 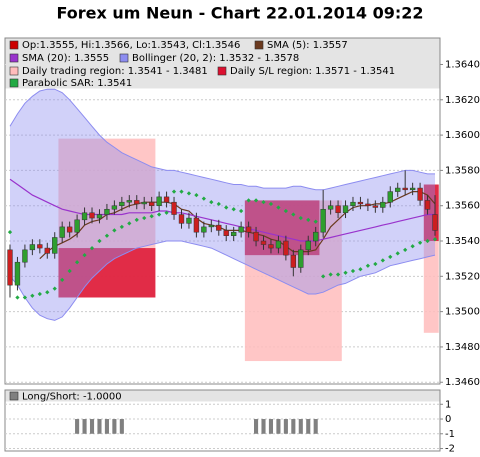 What do you see at coordinates (462, 276) in the screenshot?
I see `y-tick-label: 1.3520` at bounding box center [462, 276].